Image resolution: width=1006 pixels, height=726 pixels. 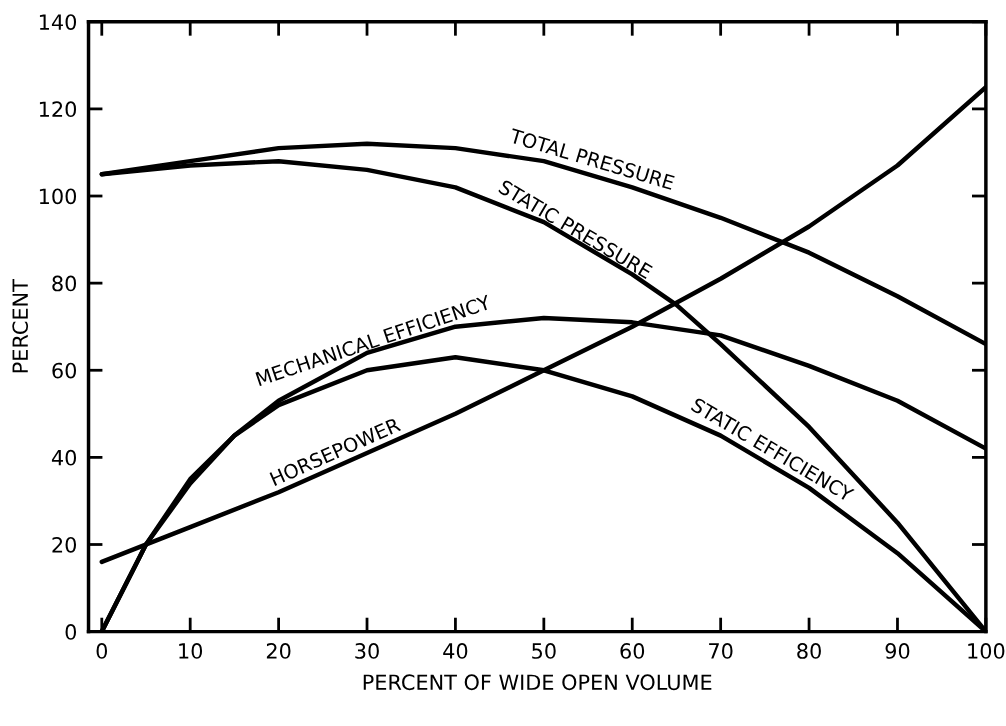 I want to click on y-tick-label: 120, so click(x=58, y=109).